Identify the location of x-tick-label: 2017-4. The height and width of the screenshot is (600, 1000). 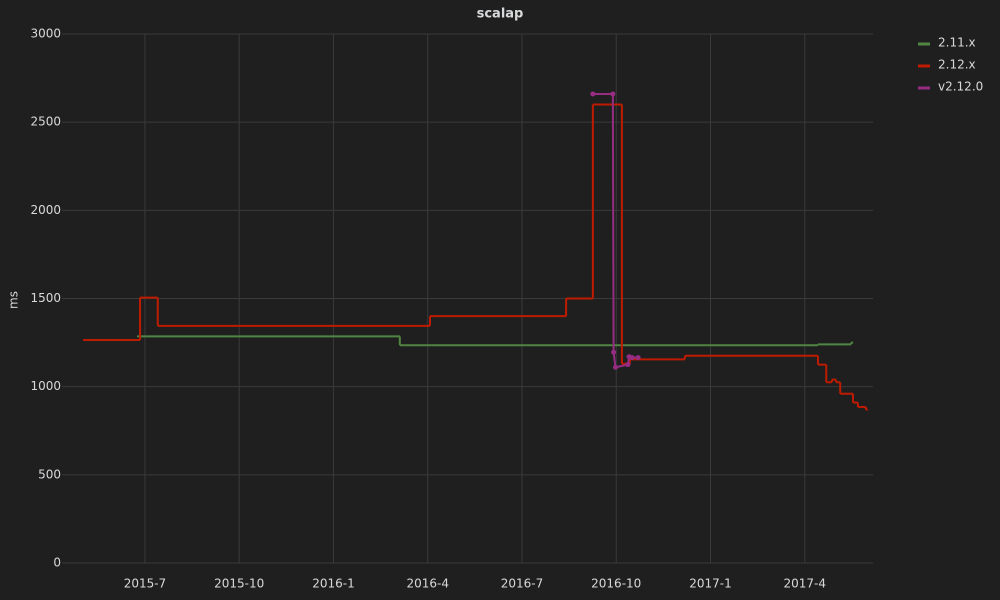
(804, 584).